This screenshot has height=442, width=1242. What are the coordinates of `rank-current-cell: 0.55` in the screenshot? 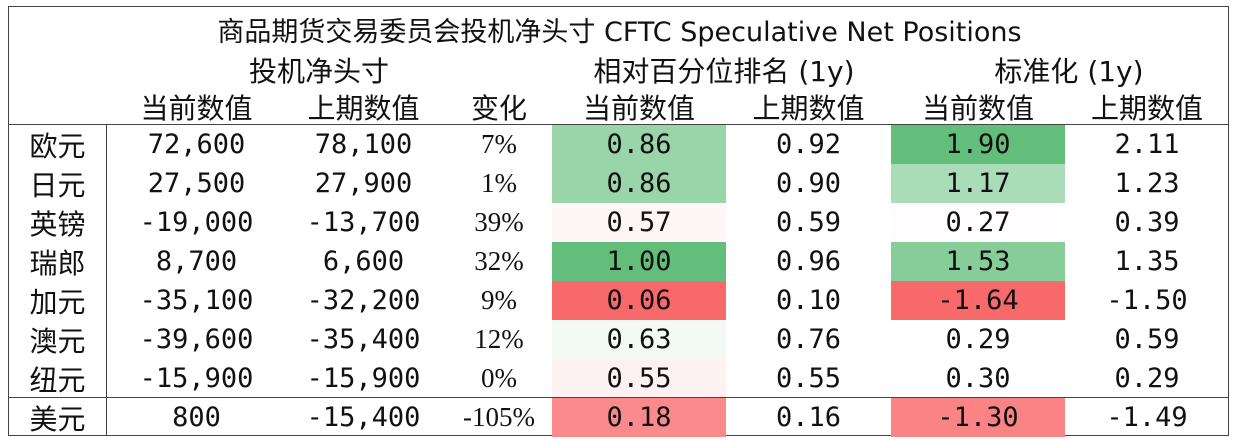 It's located at (639, 378).